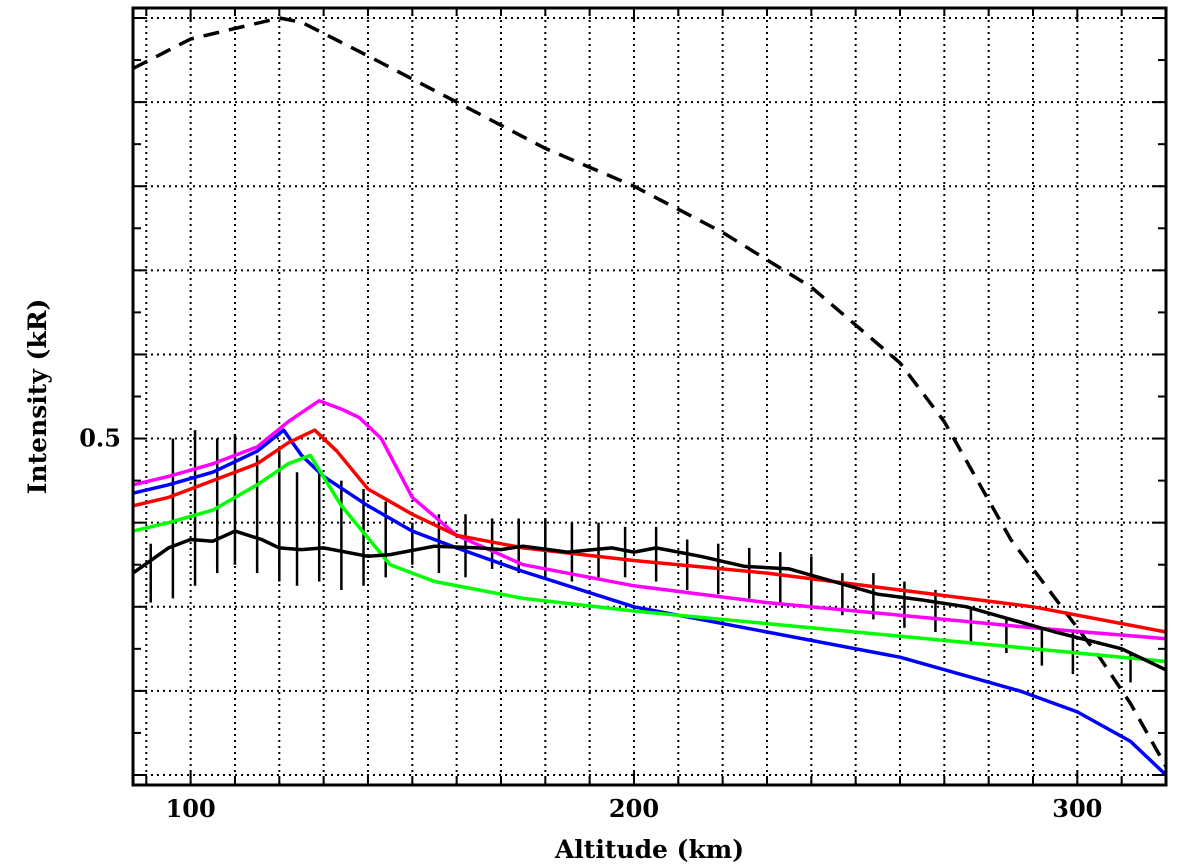  I want to click on x-tick-label: 200, so click(634, 808).